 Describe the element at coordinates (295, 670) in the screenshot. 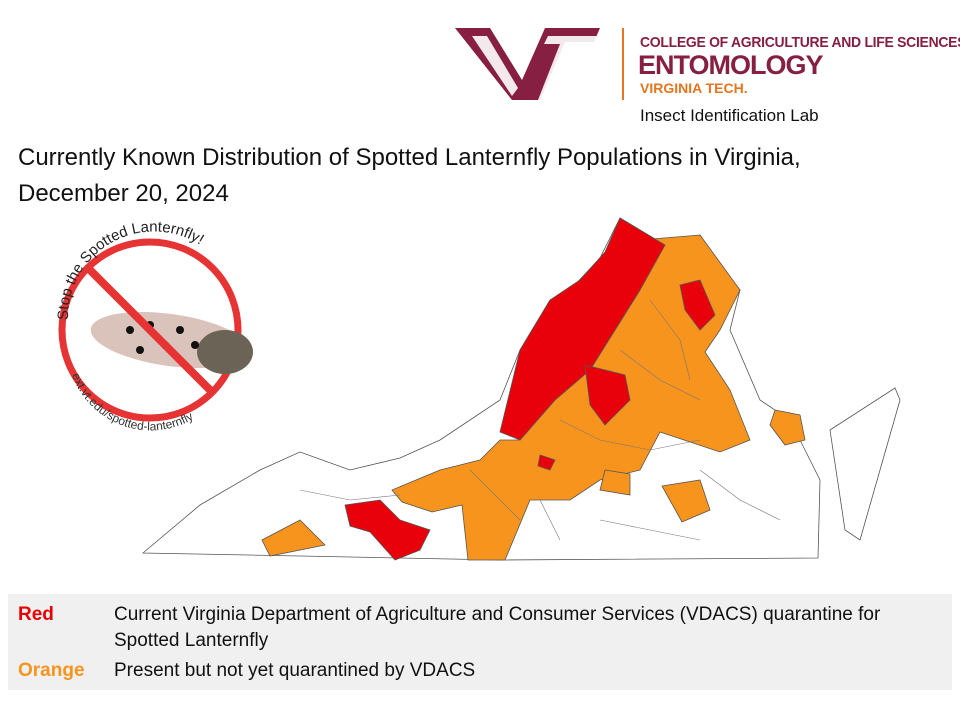

I see `legend-text: Present but not yet quarantined by VDACS` at that location.